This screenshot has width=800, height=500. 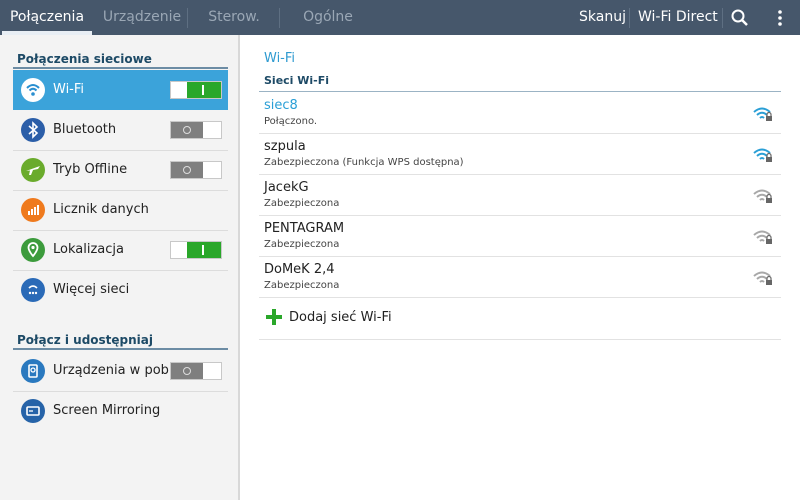 What do you see at coordinates (120, 210) in the screenshot?
I see `menu-item: Licznik danych` at bounding box center [120, 210].